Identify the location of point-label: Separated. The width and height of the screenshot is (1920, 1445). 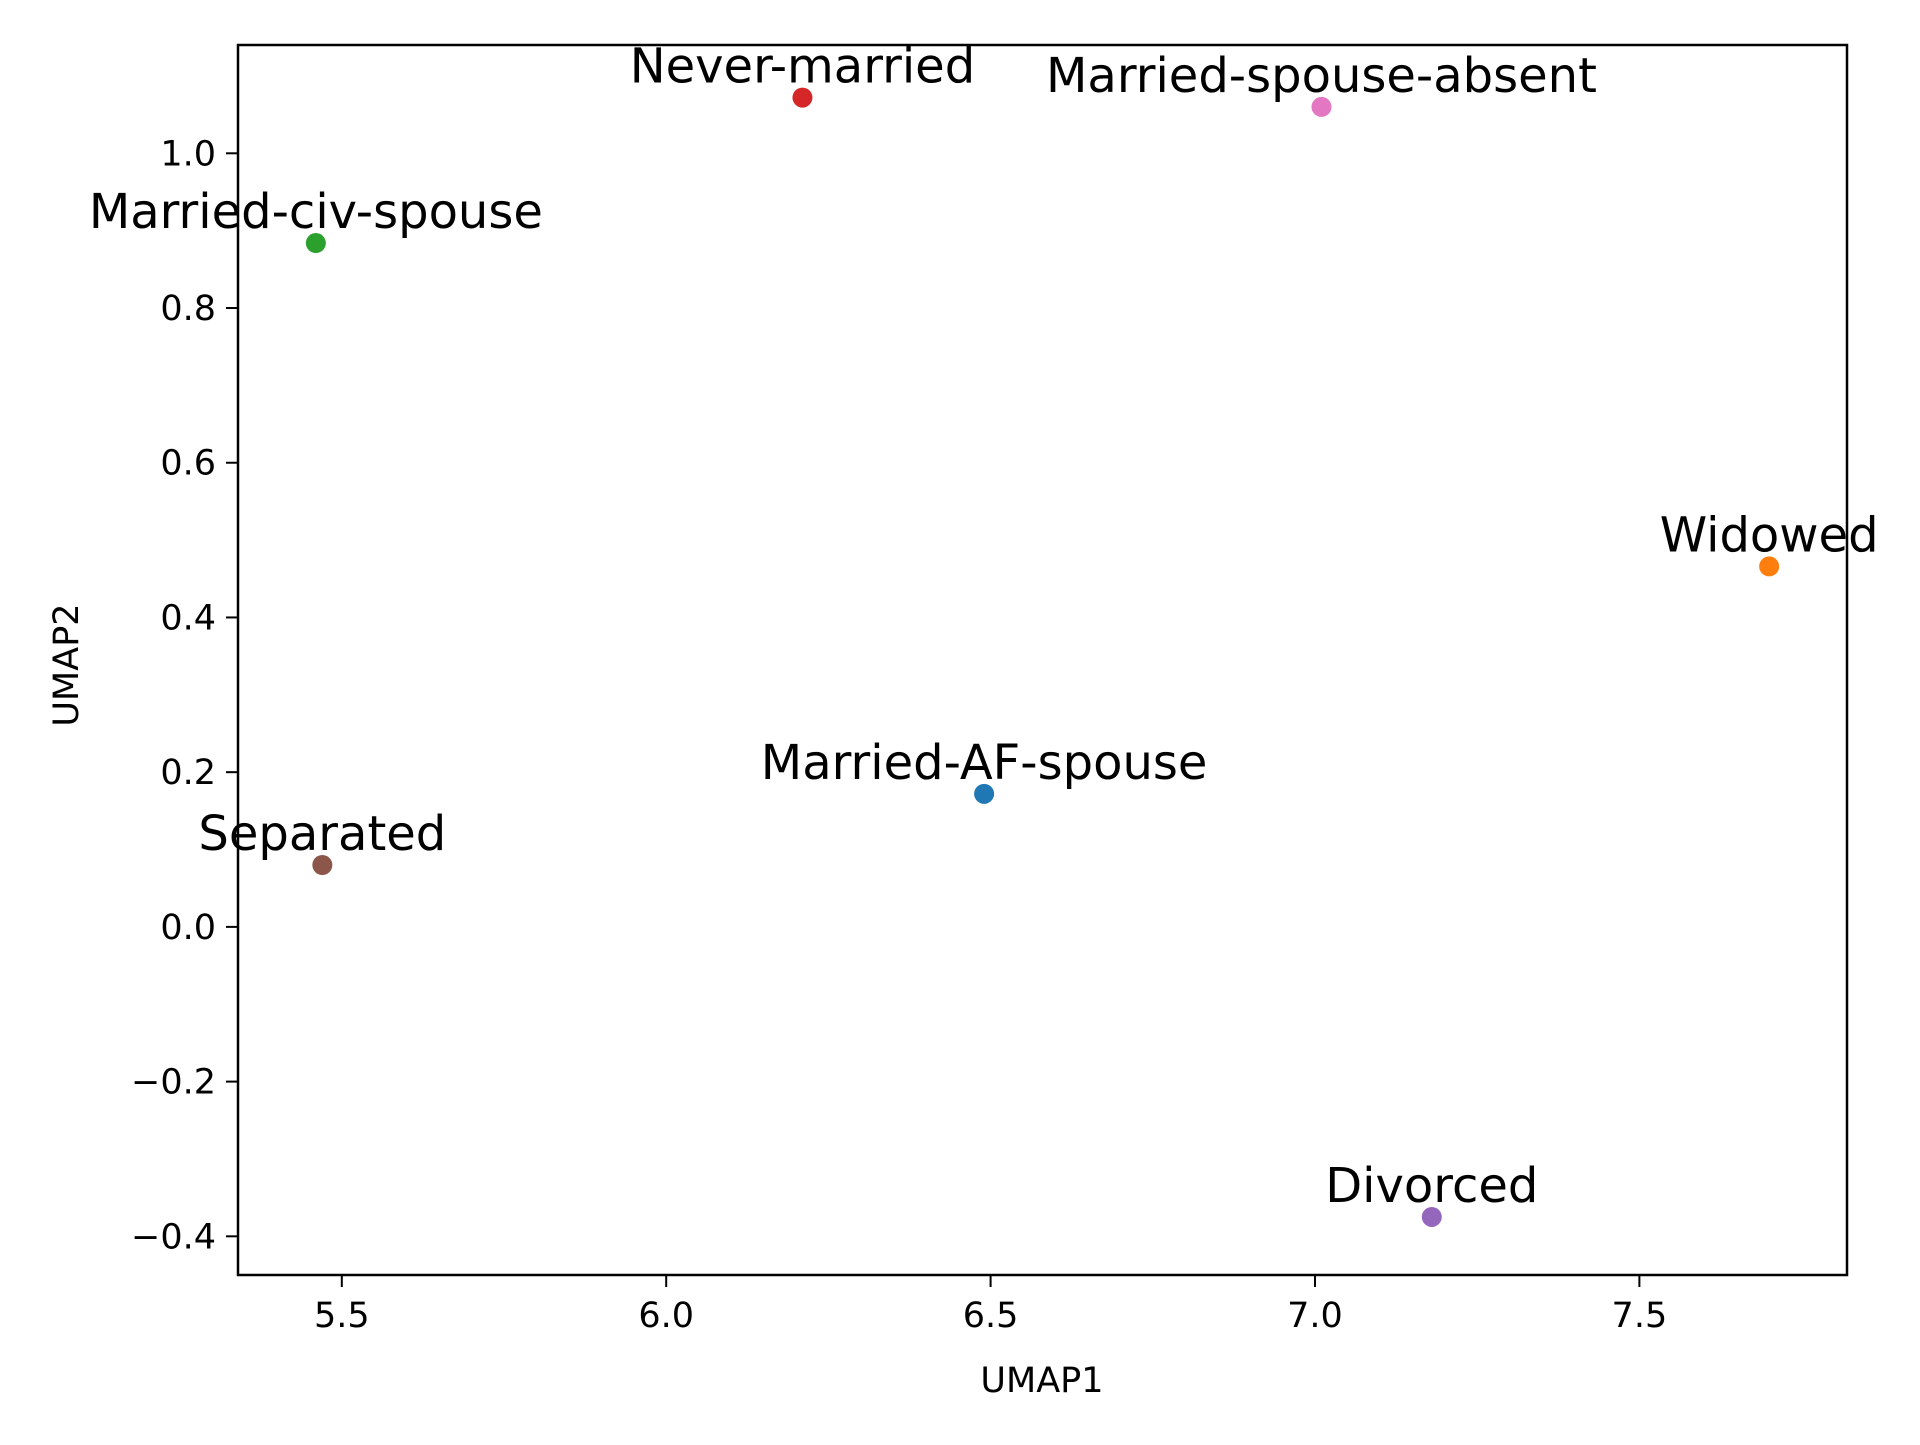
(322, 834).